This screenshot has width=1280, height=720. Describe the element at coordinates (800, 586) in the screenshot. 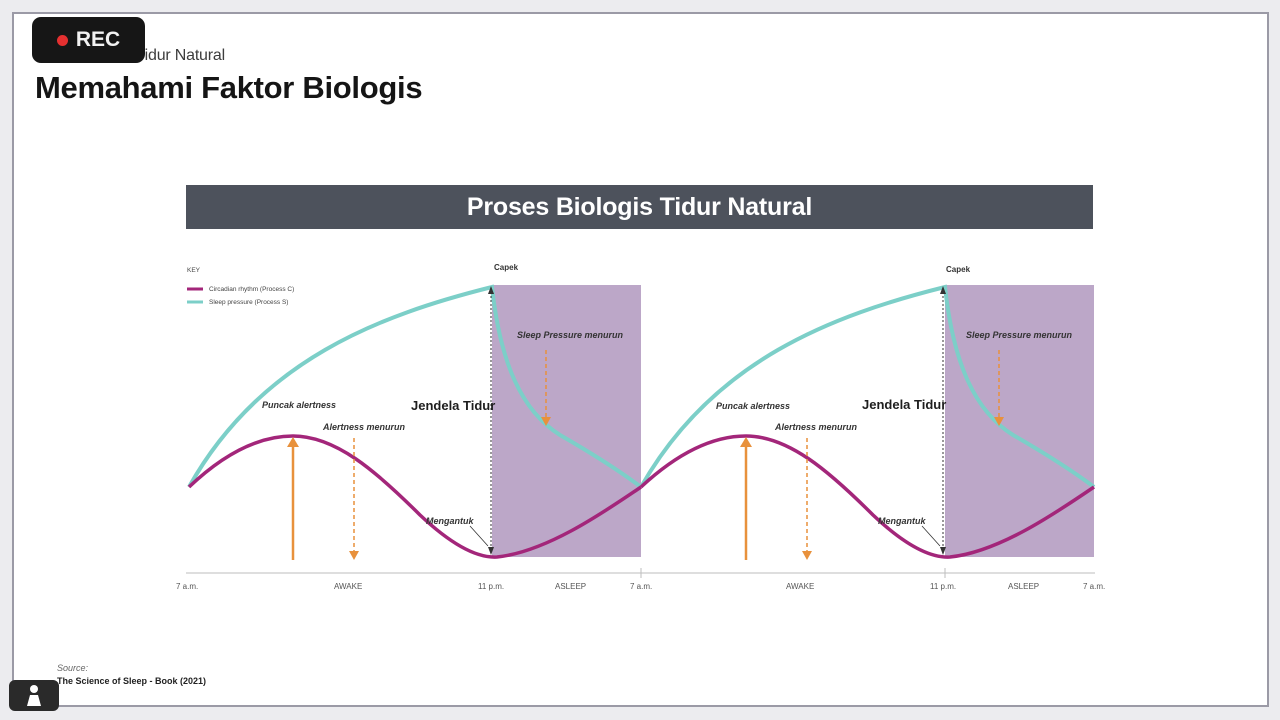

I see `tick-awake-2: AWAKE` at that location.